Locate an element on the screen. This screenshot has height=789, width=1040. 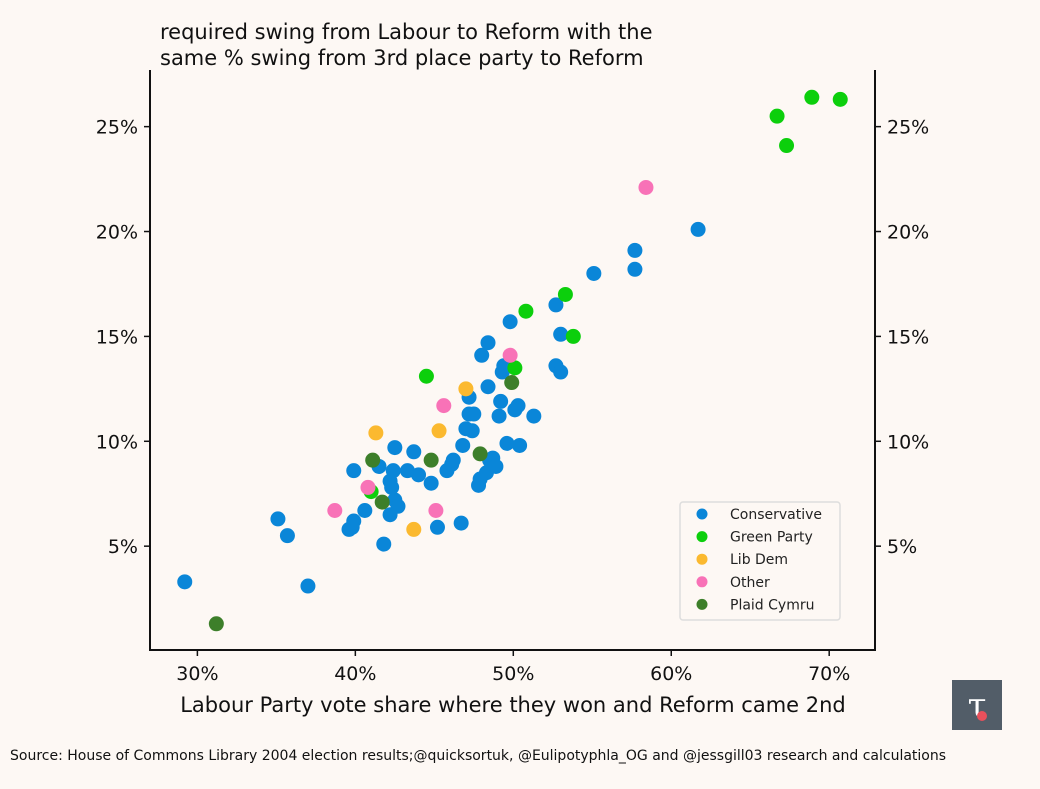
logo-box is located at coordinates (977, 705).